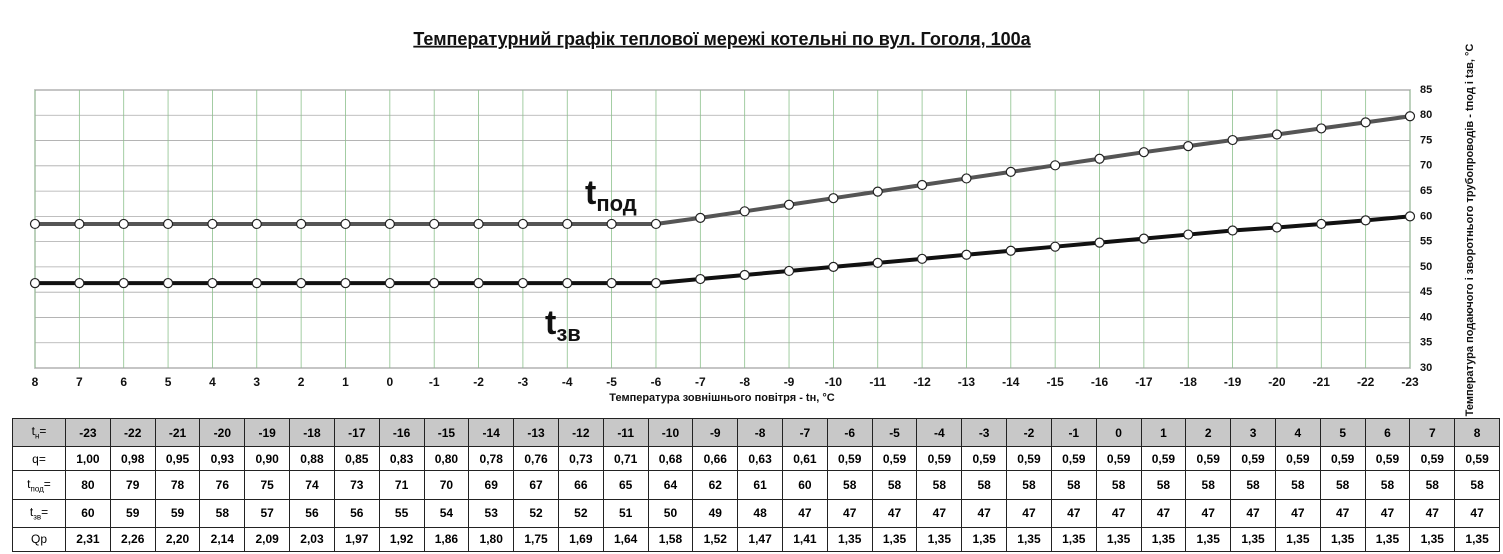  I want to click on x-tick-label: -1, so click(434, 382).